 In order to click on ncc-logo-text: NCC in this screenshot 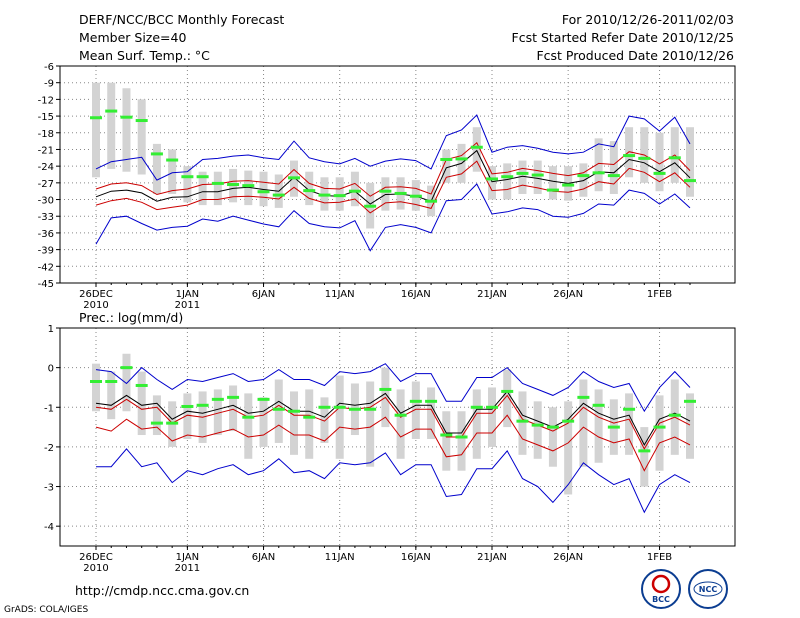, I will do `click(708, 589)`.